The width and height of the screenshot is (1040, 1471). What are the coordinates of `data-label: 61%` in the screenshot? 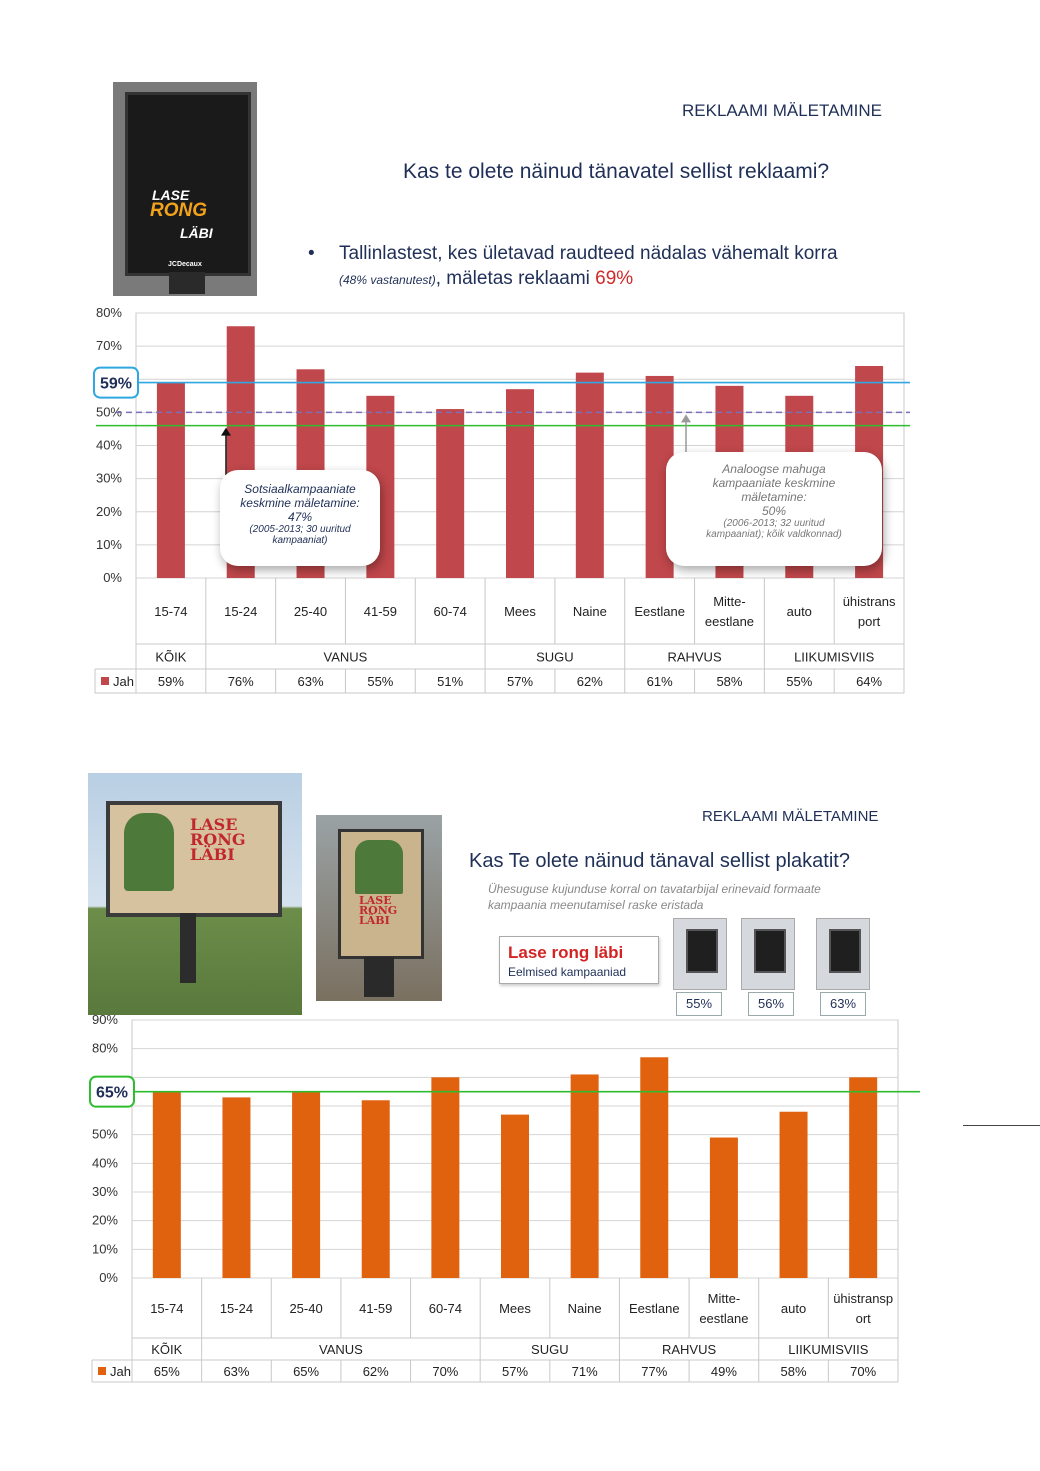 It's located at (660, 681).